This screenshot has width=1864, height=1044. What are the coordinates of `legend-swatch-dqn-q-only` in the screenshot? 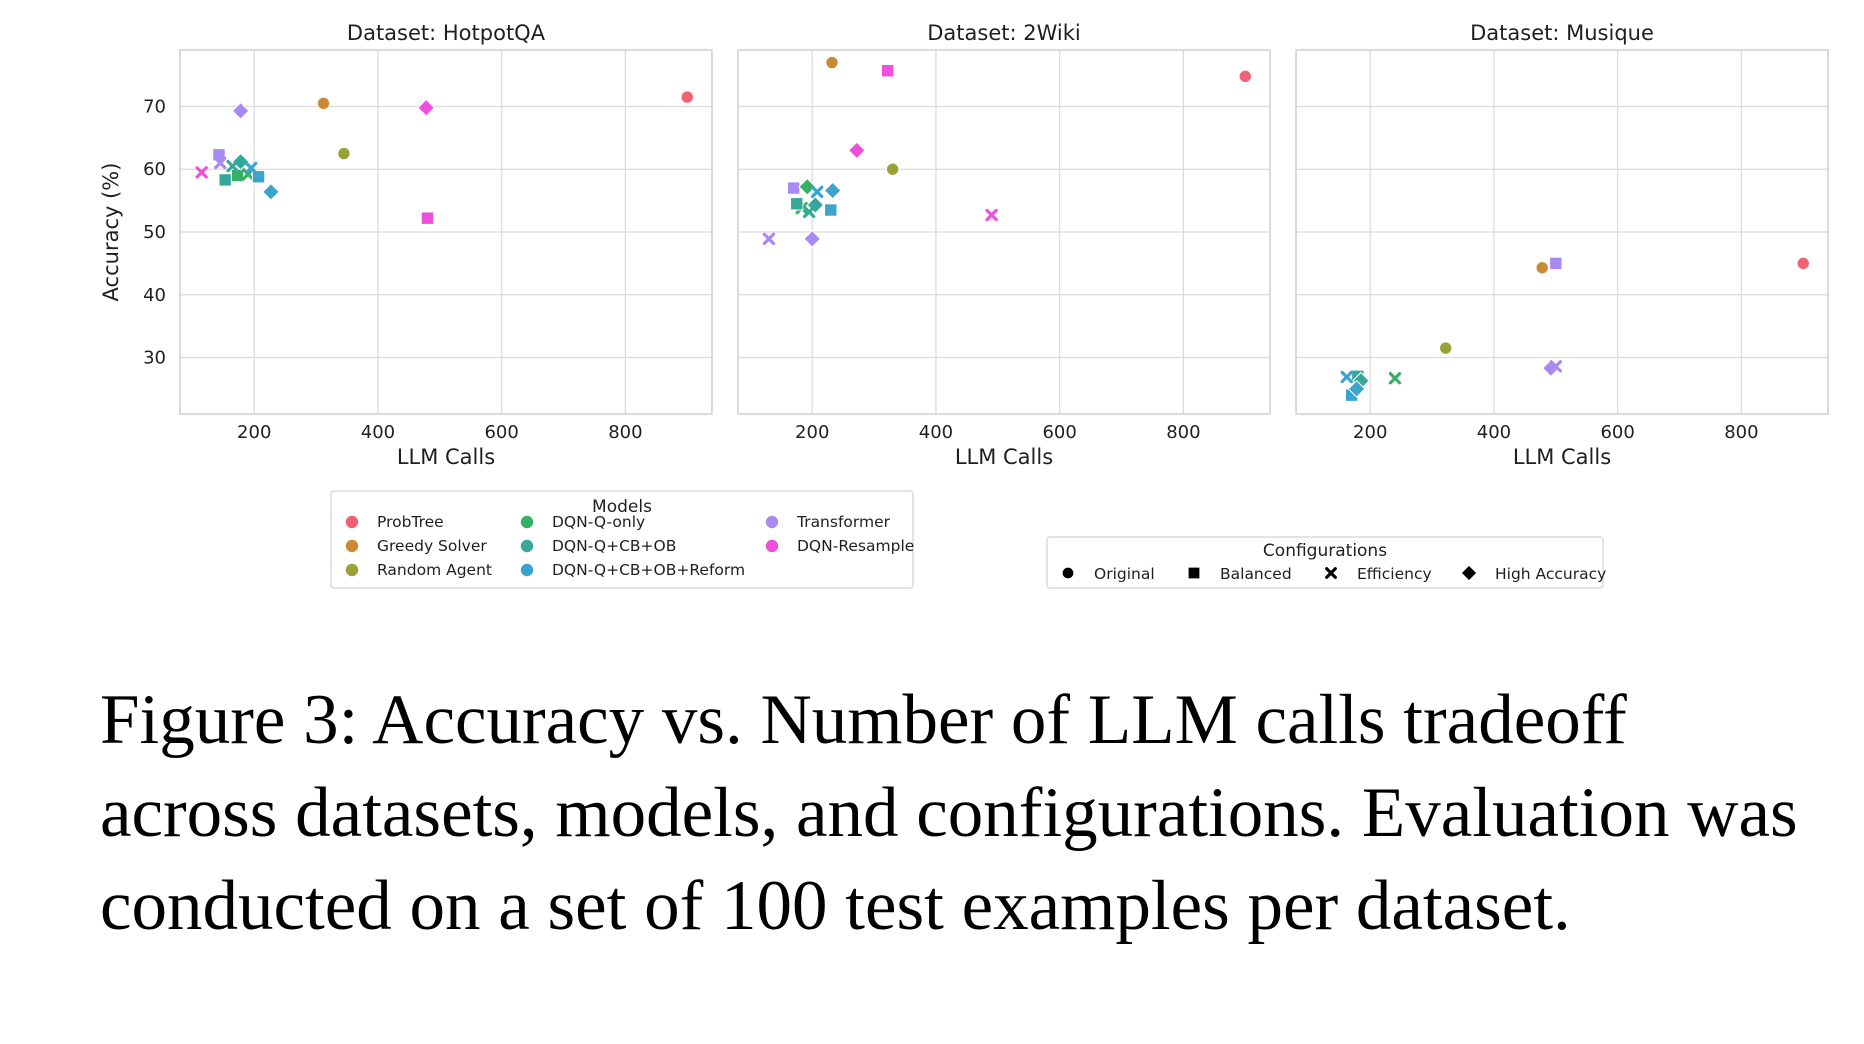 It's located at (527, 522).